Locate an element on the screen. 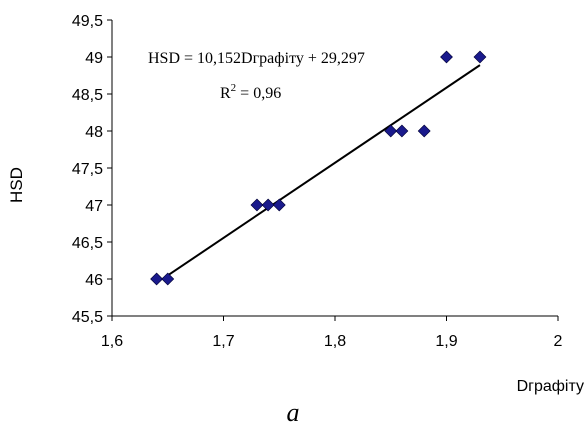  x-tick-label: 1,8 is located at coordinates (335, 341).